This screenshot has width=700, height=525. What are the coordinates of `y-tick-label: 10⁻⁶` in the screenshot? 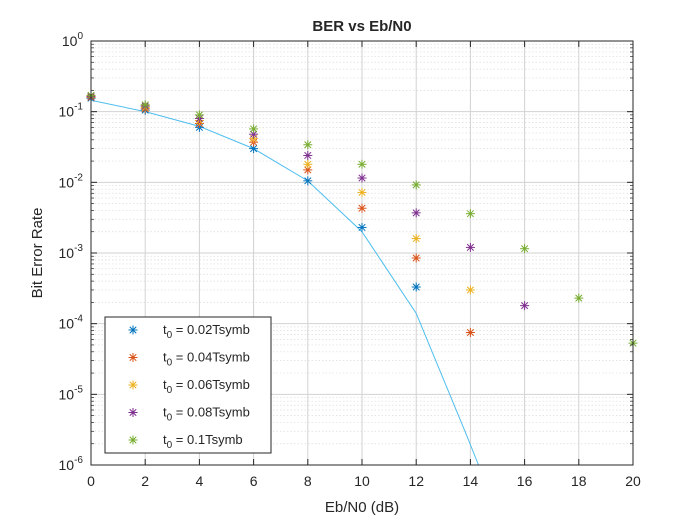 It's located at (71, 464).